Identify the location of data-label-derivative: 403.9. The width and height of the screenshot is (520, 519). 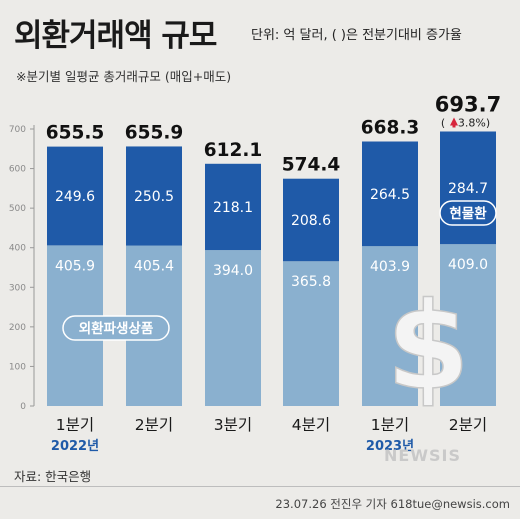
(390, 267).